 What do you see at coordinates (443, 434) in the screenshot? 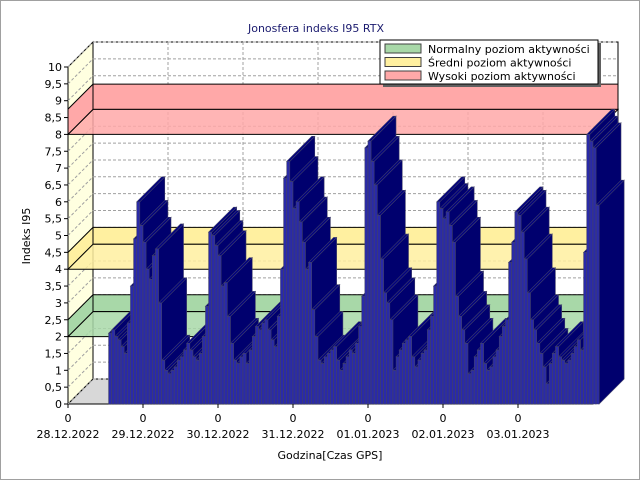
I see `x-tick-date-label: 02.01.2023` at bounding box center [443, 434].